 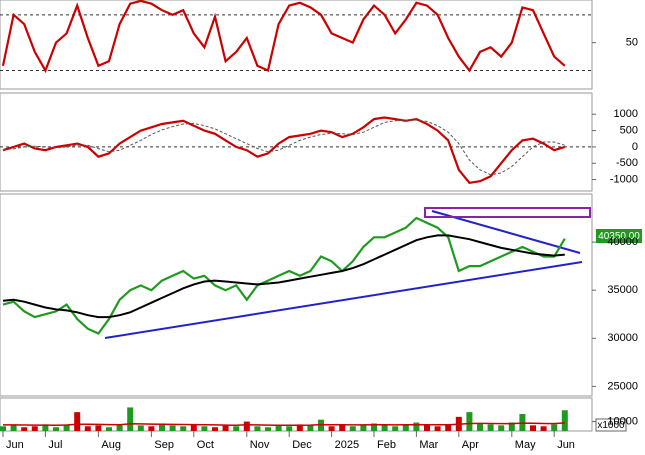 I want to click on y-tick-label: 10000, so click(x=622, y=421).